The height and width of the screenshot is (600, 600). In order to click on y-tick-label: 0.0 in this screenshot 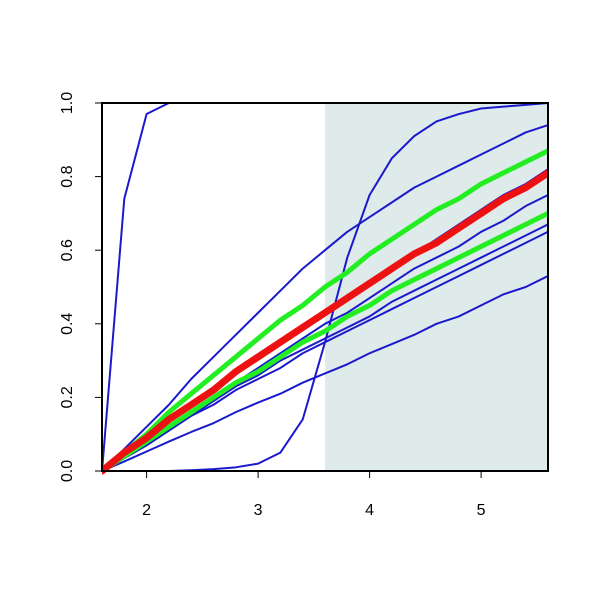, I will do `click(67, 471)`.